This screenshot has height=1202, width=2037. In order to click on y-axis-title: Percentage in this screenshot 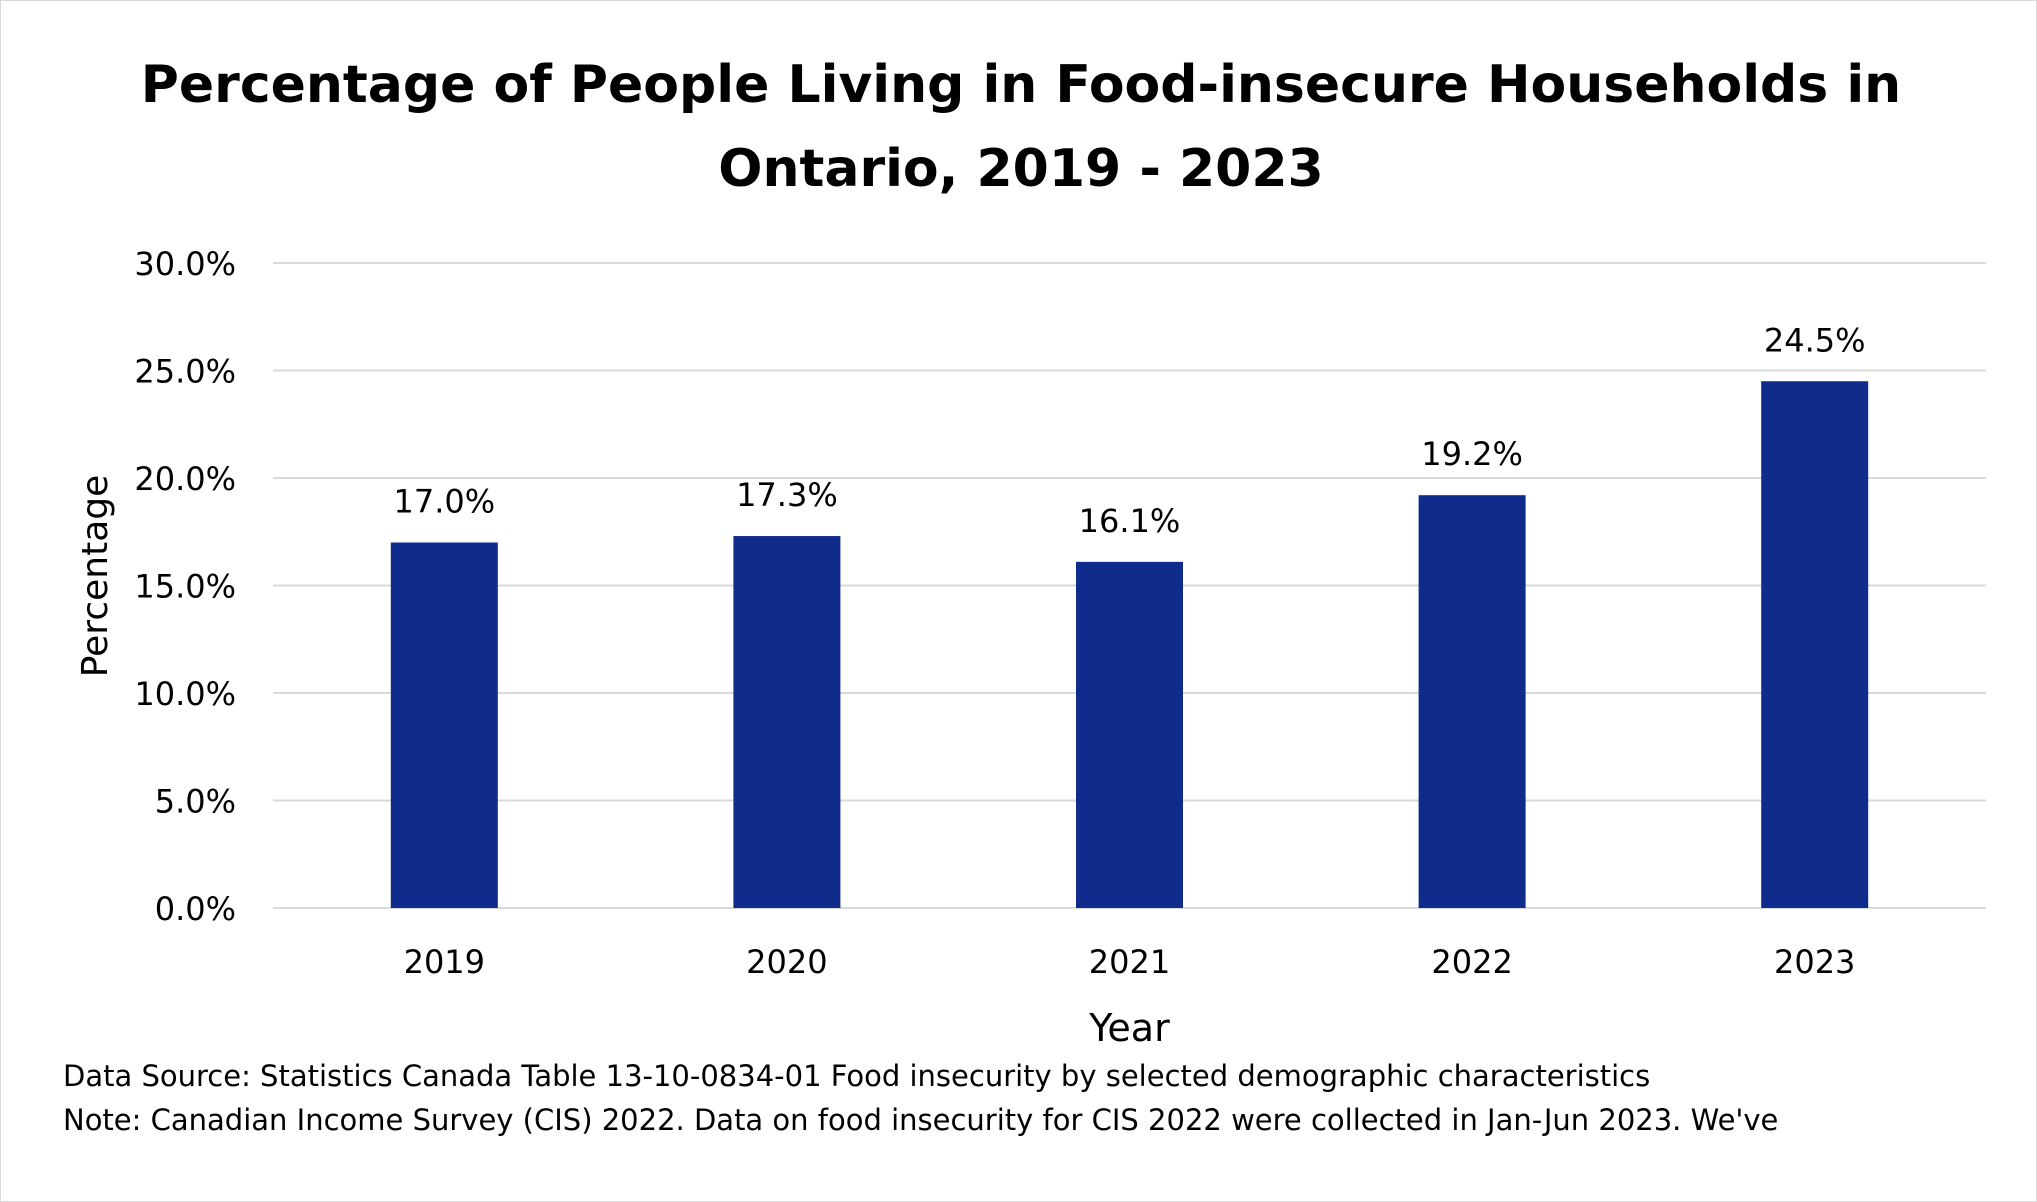, I will do `click(95, 576)`.